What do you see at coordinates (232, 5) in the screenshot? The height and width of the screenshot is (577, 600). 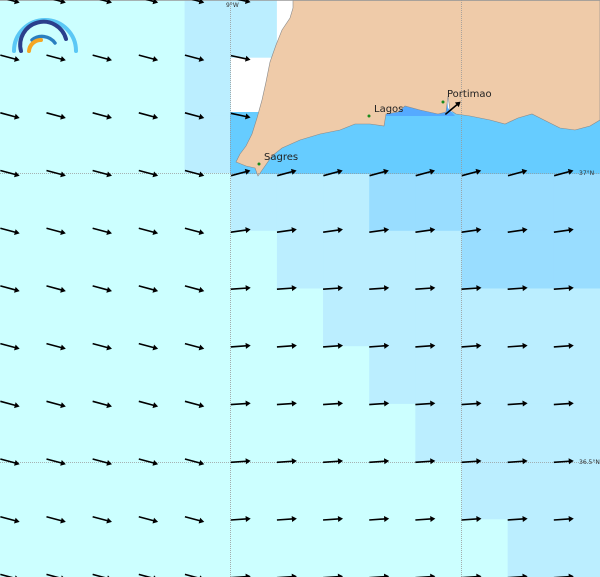 I see `lon-label-9w: 9°W` at bounding box center [232, 5].